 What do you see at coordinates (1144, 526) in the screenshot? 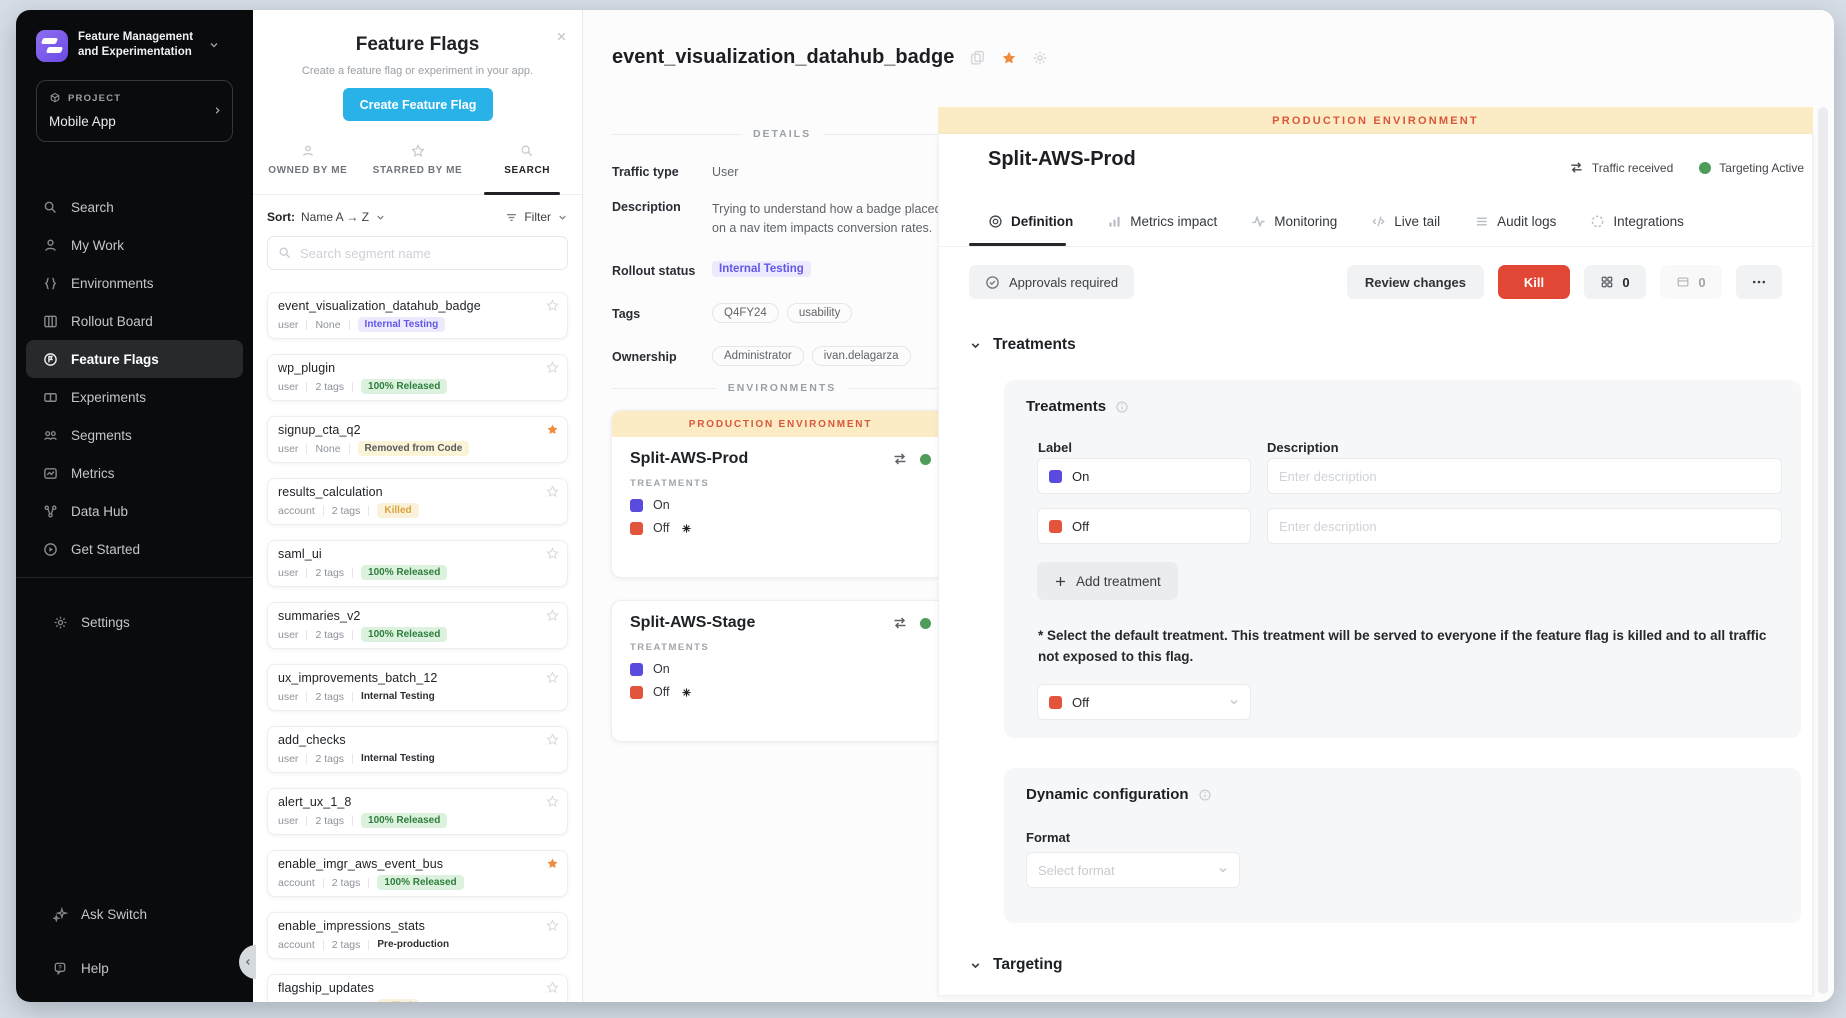
I see `treatment-label-input-off: Off` at bounding box center [1144, 526].